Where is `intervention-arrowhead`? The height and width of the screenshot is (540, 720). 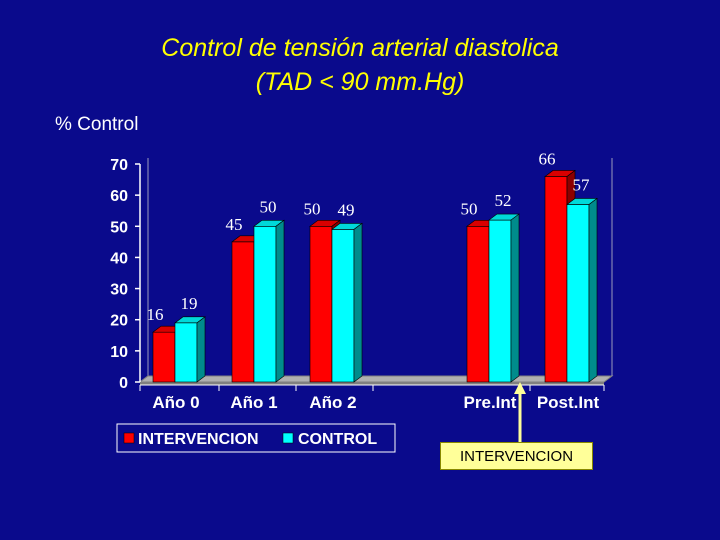 intervention-arrowhead is located at coordinates (520, 388).